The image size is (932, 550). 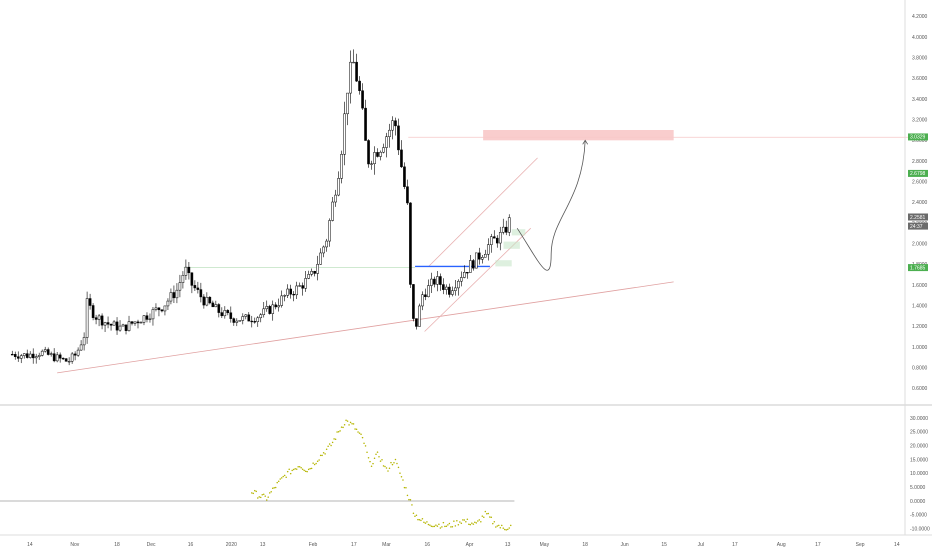 What do you see at coordinates (551, 205) in the screenshot?
I see `projection-curve` at bounding box center [551, 205].